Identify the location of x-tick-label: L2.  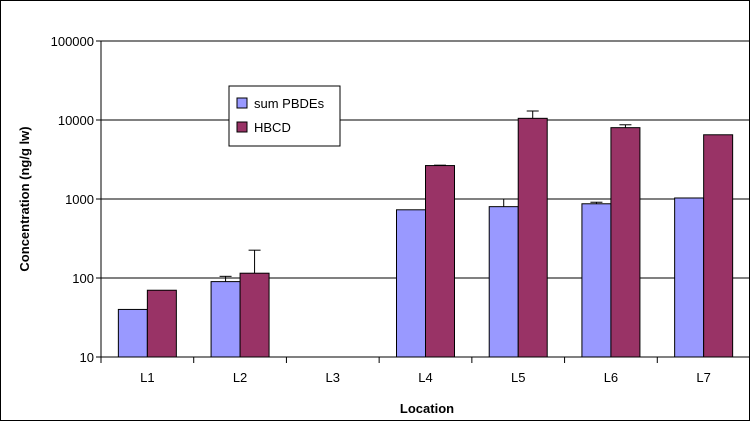
(240, 377).